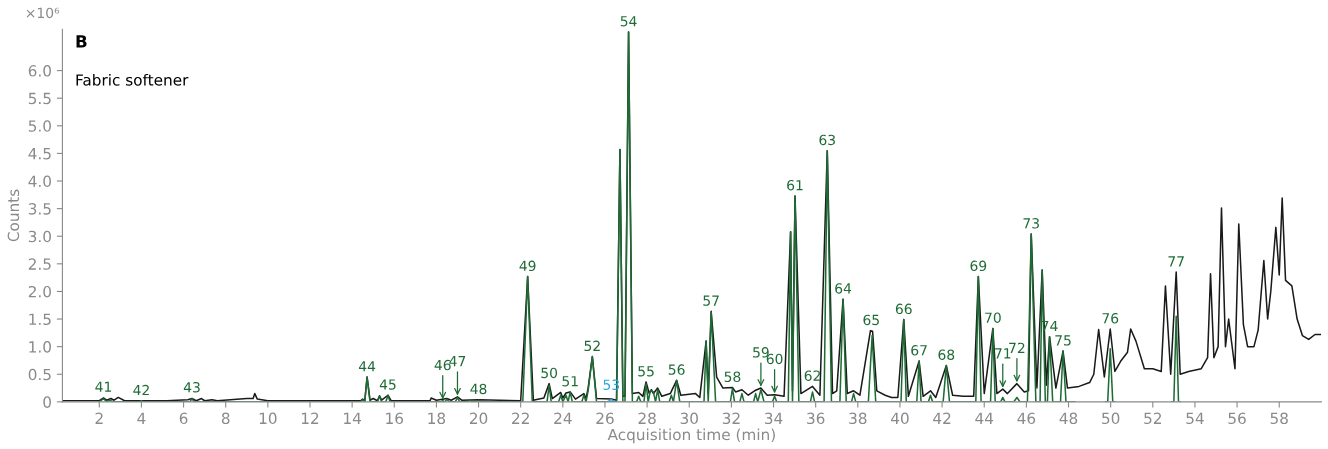 This screenshot has width=1328, height=449. I want to click on annotation: 47, so click(457, 361).